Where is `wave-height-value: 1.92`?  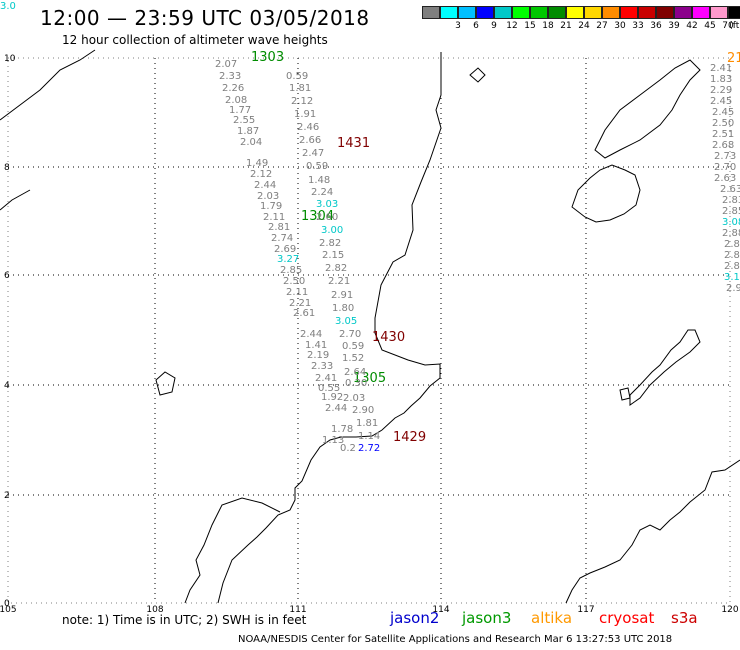
wave-height-value: 1.92 is located at coordinates (332, 397).